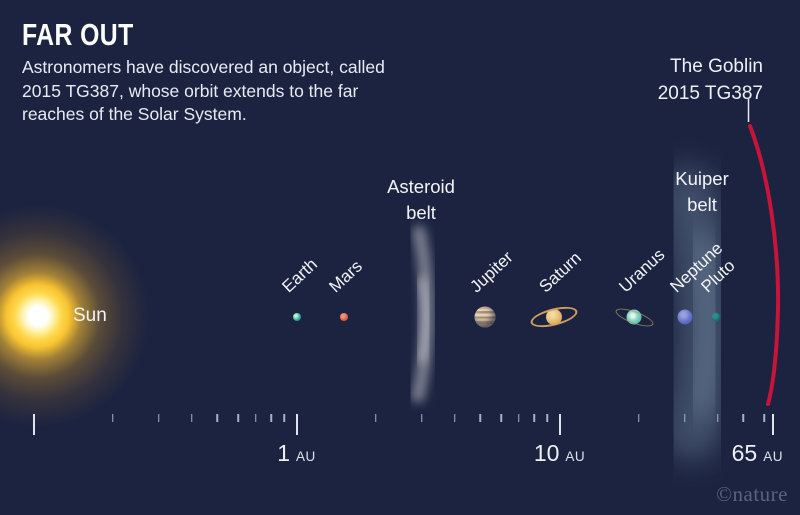 This screenshot has width=800, height=515. What do you see at coordinates (710, 80) in the screenshot?
I see `goblin-callout-label: The Goblin 2015 TG387` at bounding box center [710, 80].